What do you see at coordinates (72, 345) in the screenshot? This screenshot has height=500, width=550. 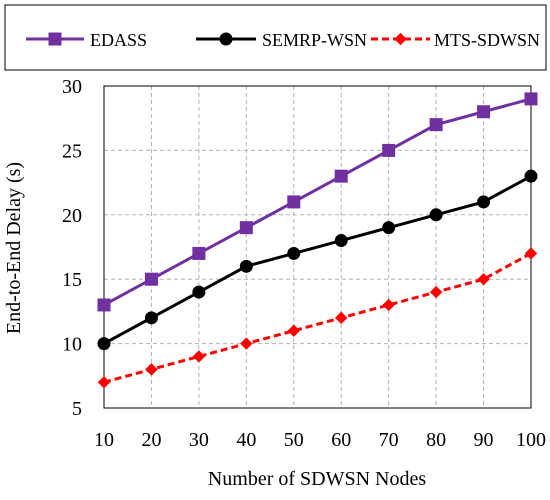 I see `y-tick-label: 10` at bounding box center [72, 345].